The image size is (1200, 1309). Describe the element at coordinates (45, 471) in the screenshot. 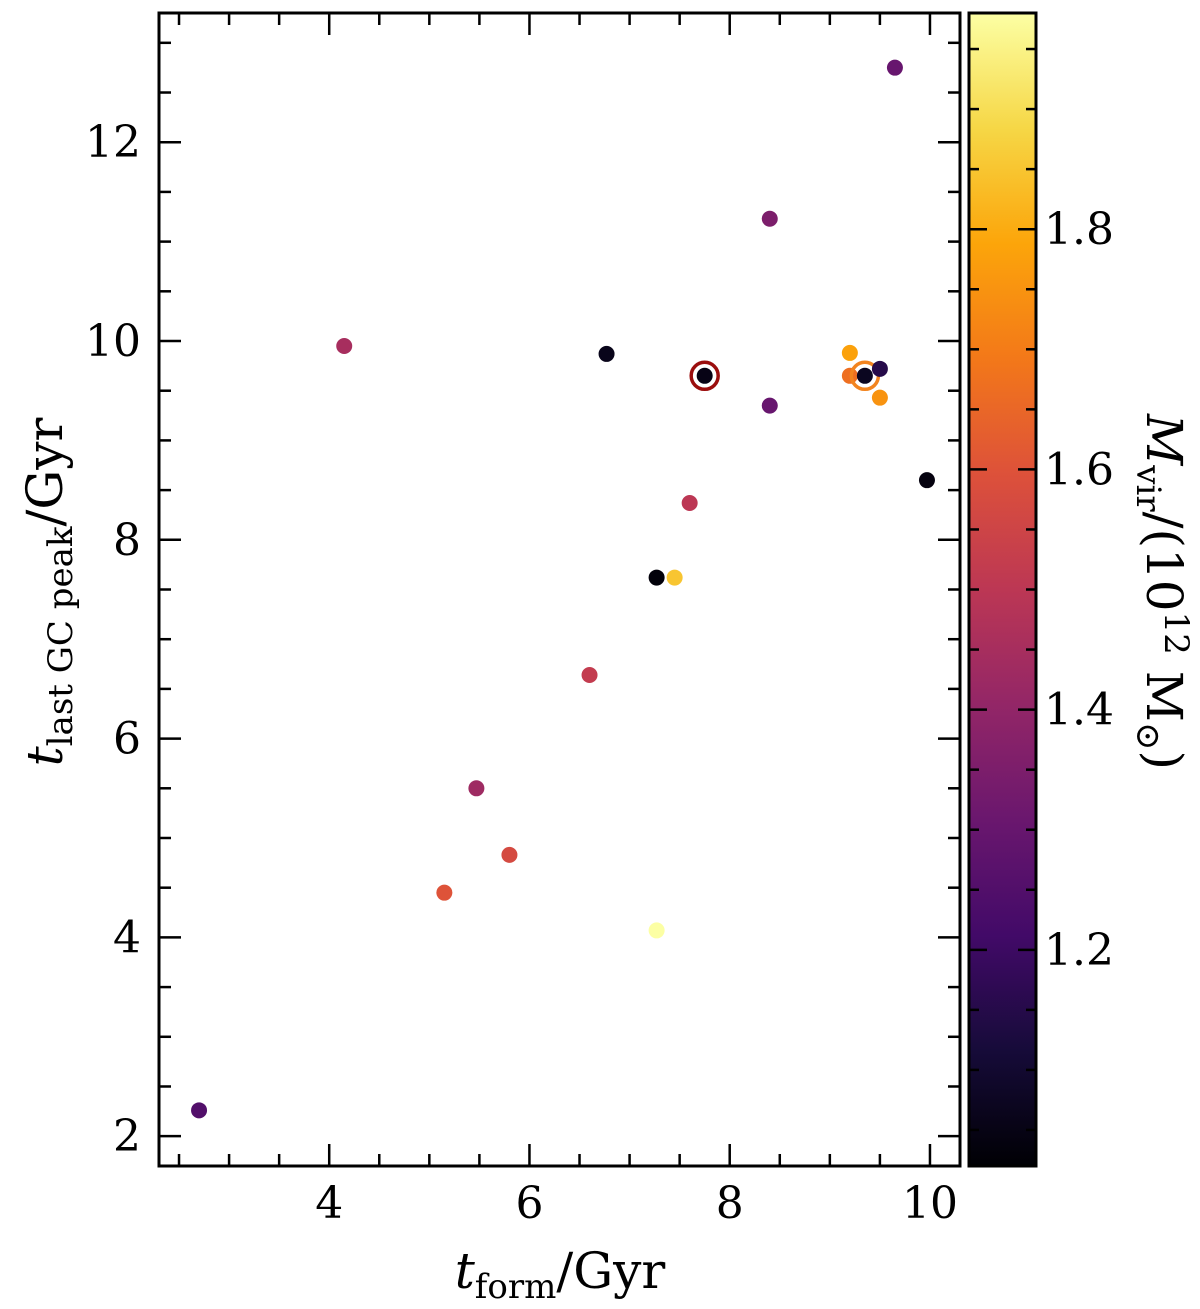

I see `y-axis-title-rest: /Gyr` at that location.